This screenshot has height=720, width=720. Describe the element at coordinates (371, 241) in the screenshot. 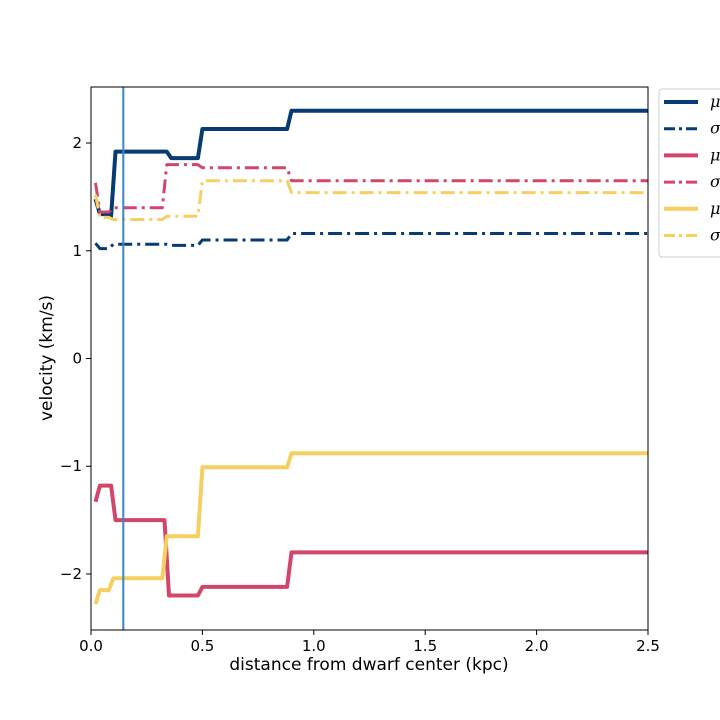

I see `series-1-line` at that location.